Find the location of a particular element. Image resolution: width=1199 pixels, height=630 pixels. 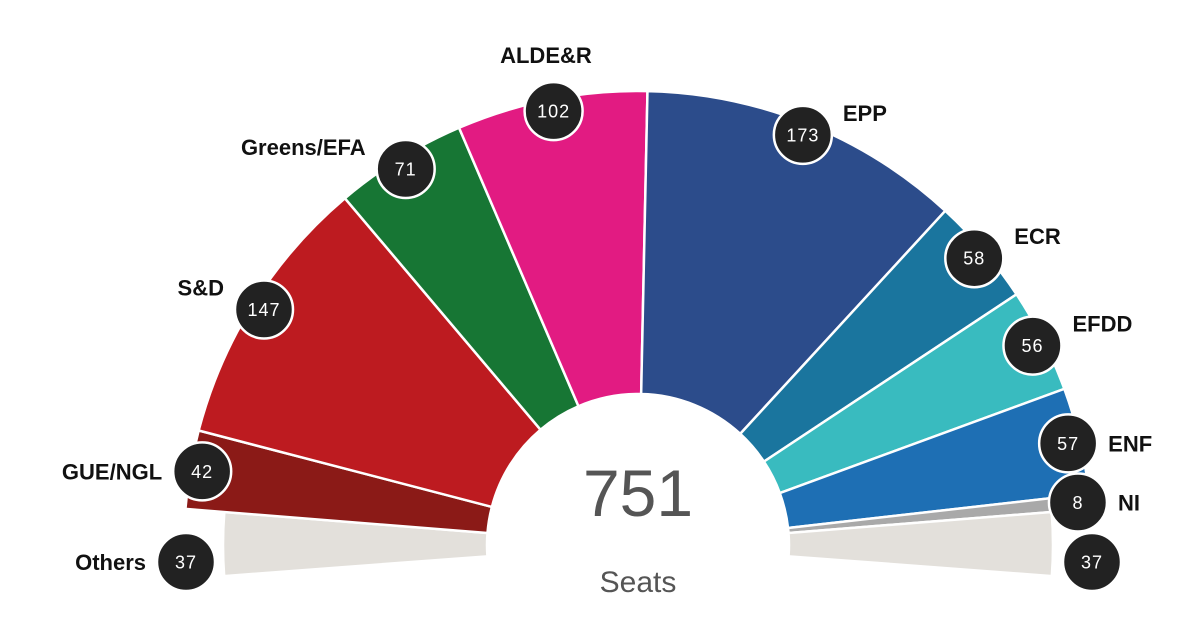

badge-gue-ngl is located at coordinates (202, 471).